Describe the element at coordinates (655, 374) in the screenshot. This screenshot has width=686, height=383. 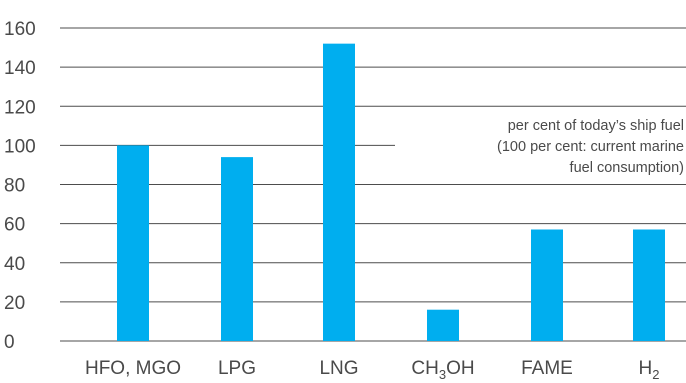
I see `x-tick-label-subscript: 2` at that location.